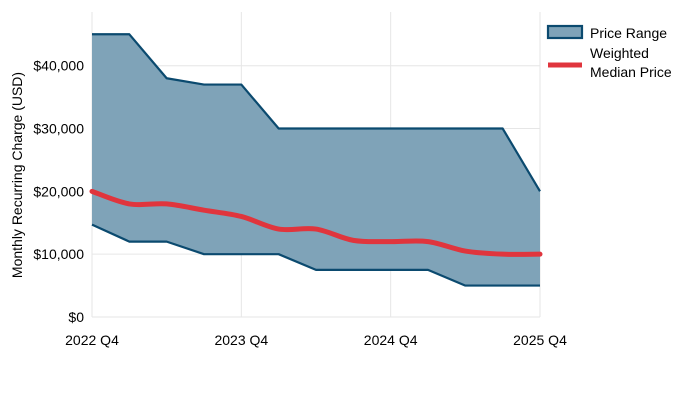  I want to click on y-tick-label: $30,000, so click(58, 129).